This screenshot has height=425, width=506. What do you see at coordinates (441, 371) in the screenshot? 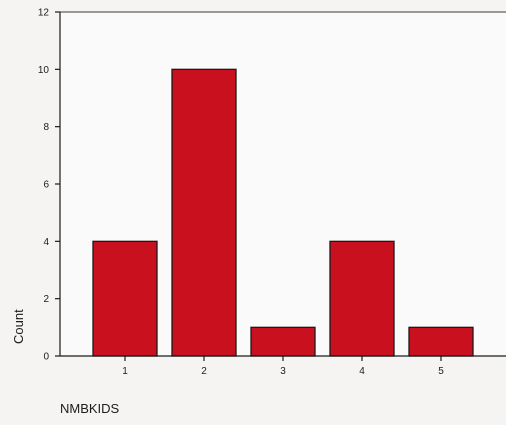
I see `x-tick-label-5: 5` at bounding box center [441, 371].